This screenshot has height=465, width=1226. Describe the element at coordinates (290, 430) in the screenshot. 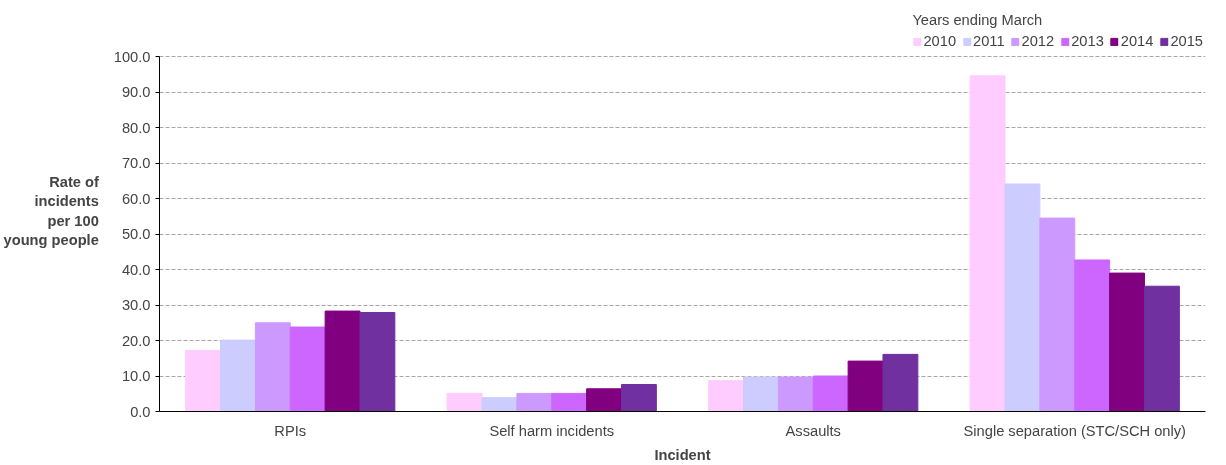

I see `x-tick-label: RPIs` at that location.